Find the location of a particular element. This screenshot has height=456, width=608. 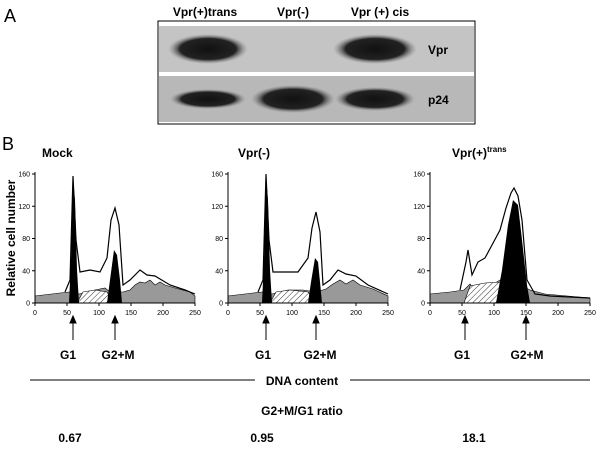

lane-label: Vpr (+) cis is located at coordinates (380, 12).